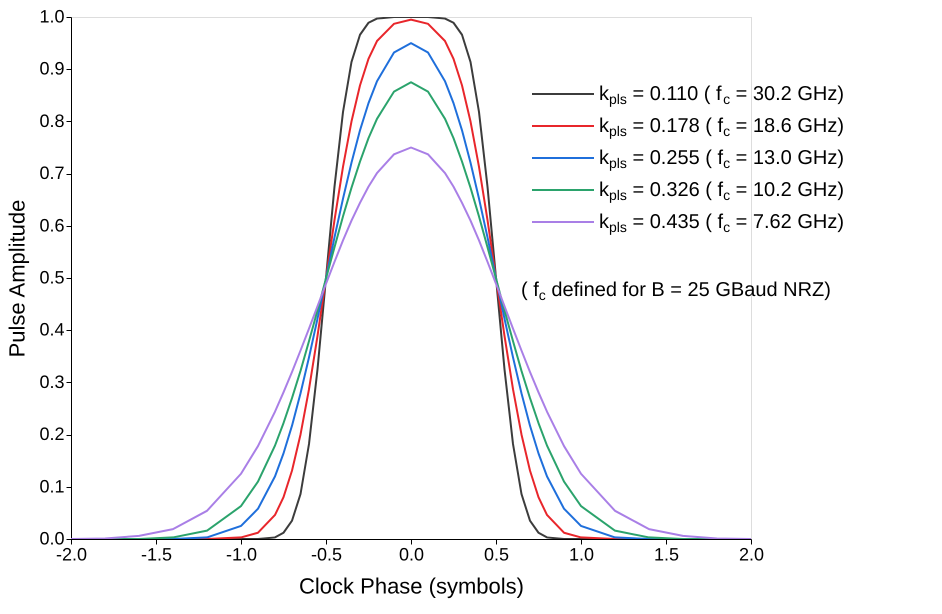 Image resolution: width=942 pixels, height=614 pixels. I want to click on x-tick-label: 1.0, so click(581, 554).